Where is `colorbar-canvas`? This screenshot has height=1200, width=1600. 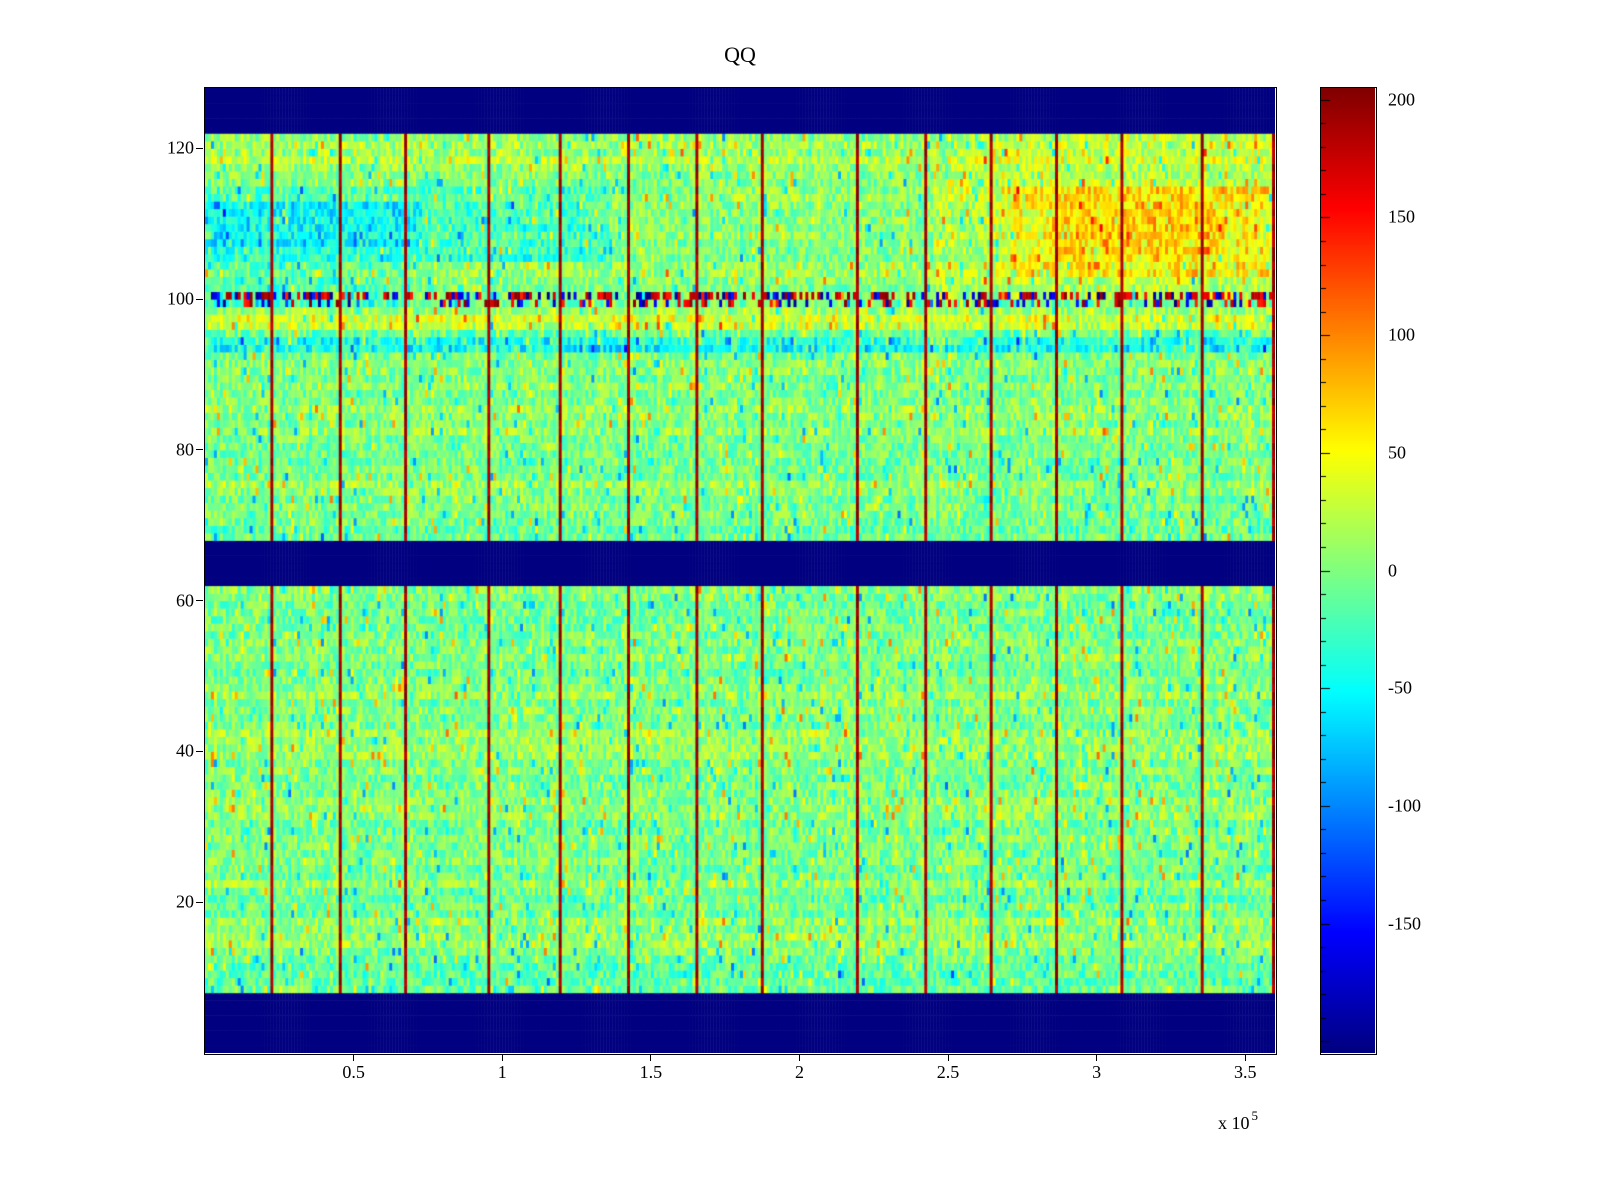 colorbar-canvas is located at coordinates (1348, 570).